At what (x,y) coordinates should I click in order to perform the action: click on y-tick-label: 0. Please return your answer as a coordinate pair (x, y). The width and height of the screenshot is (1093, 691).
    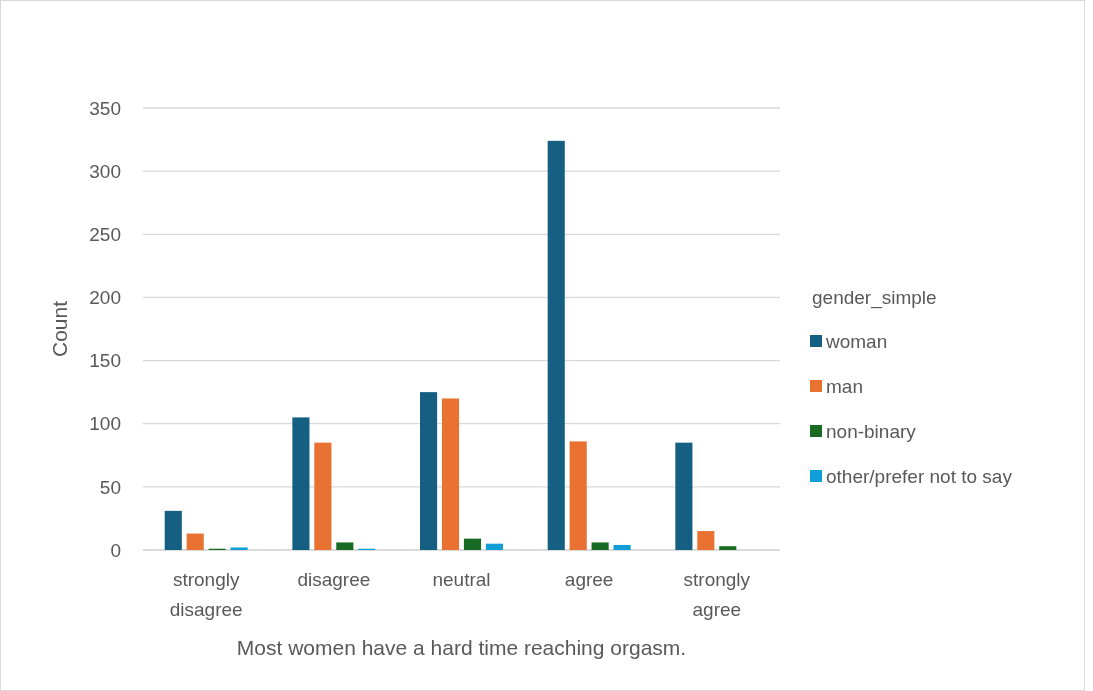
    Looking at the image, I should click on (115, 550).